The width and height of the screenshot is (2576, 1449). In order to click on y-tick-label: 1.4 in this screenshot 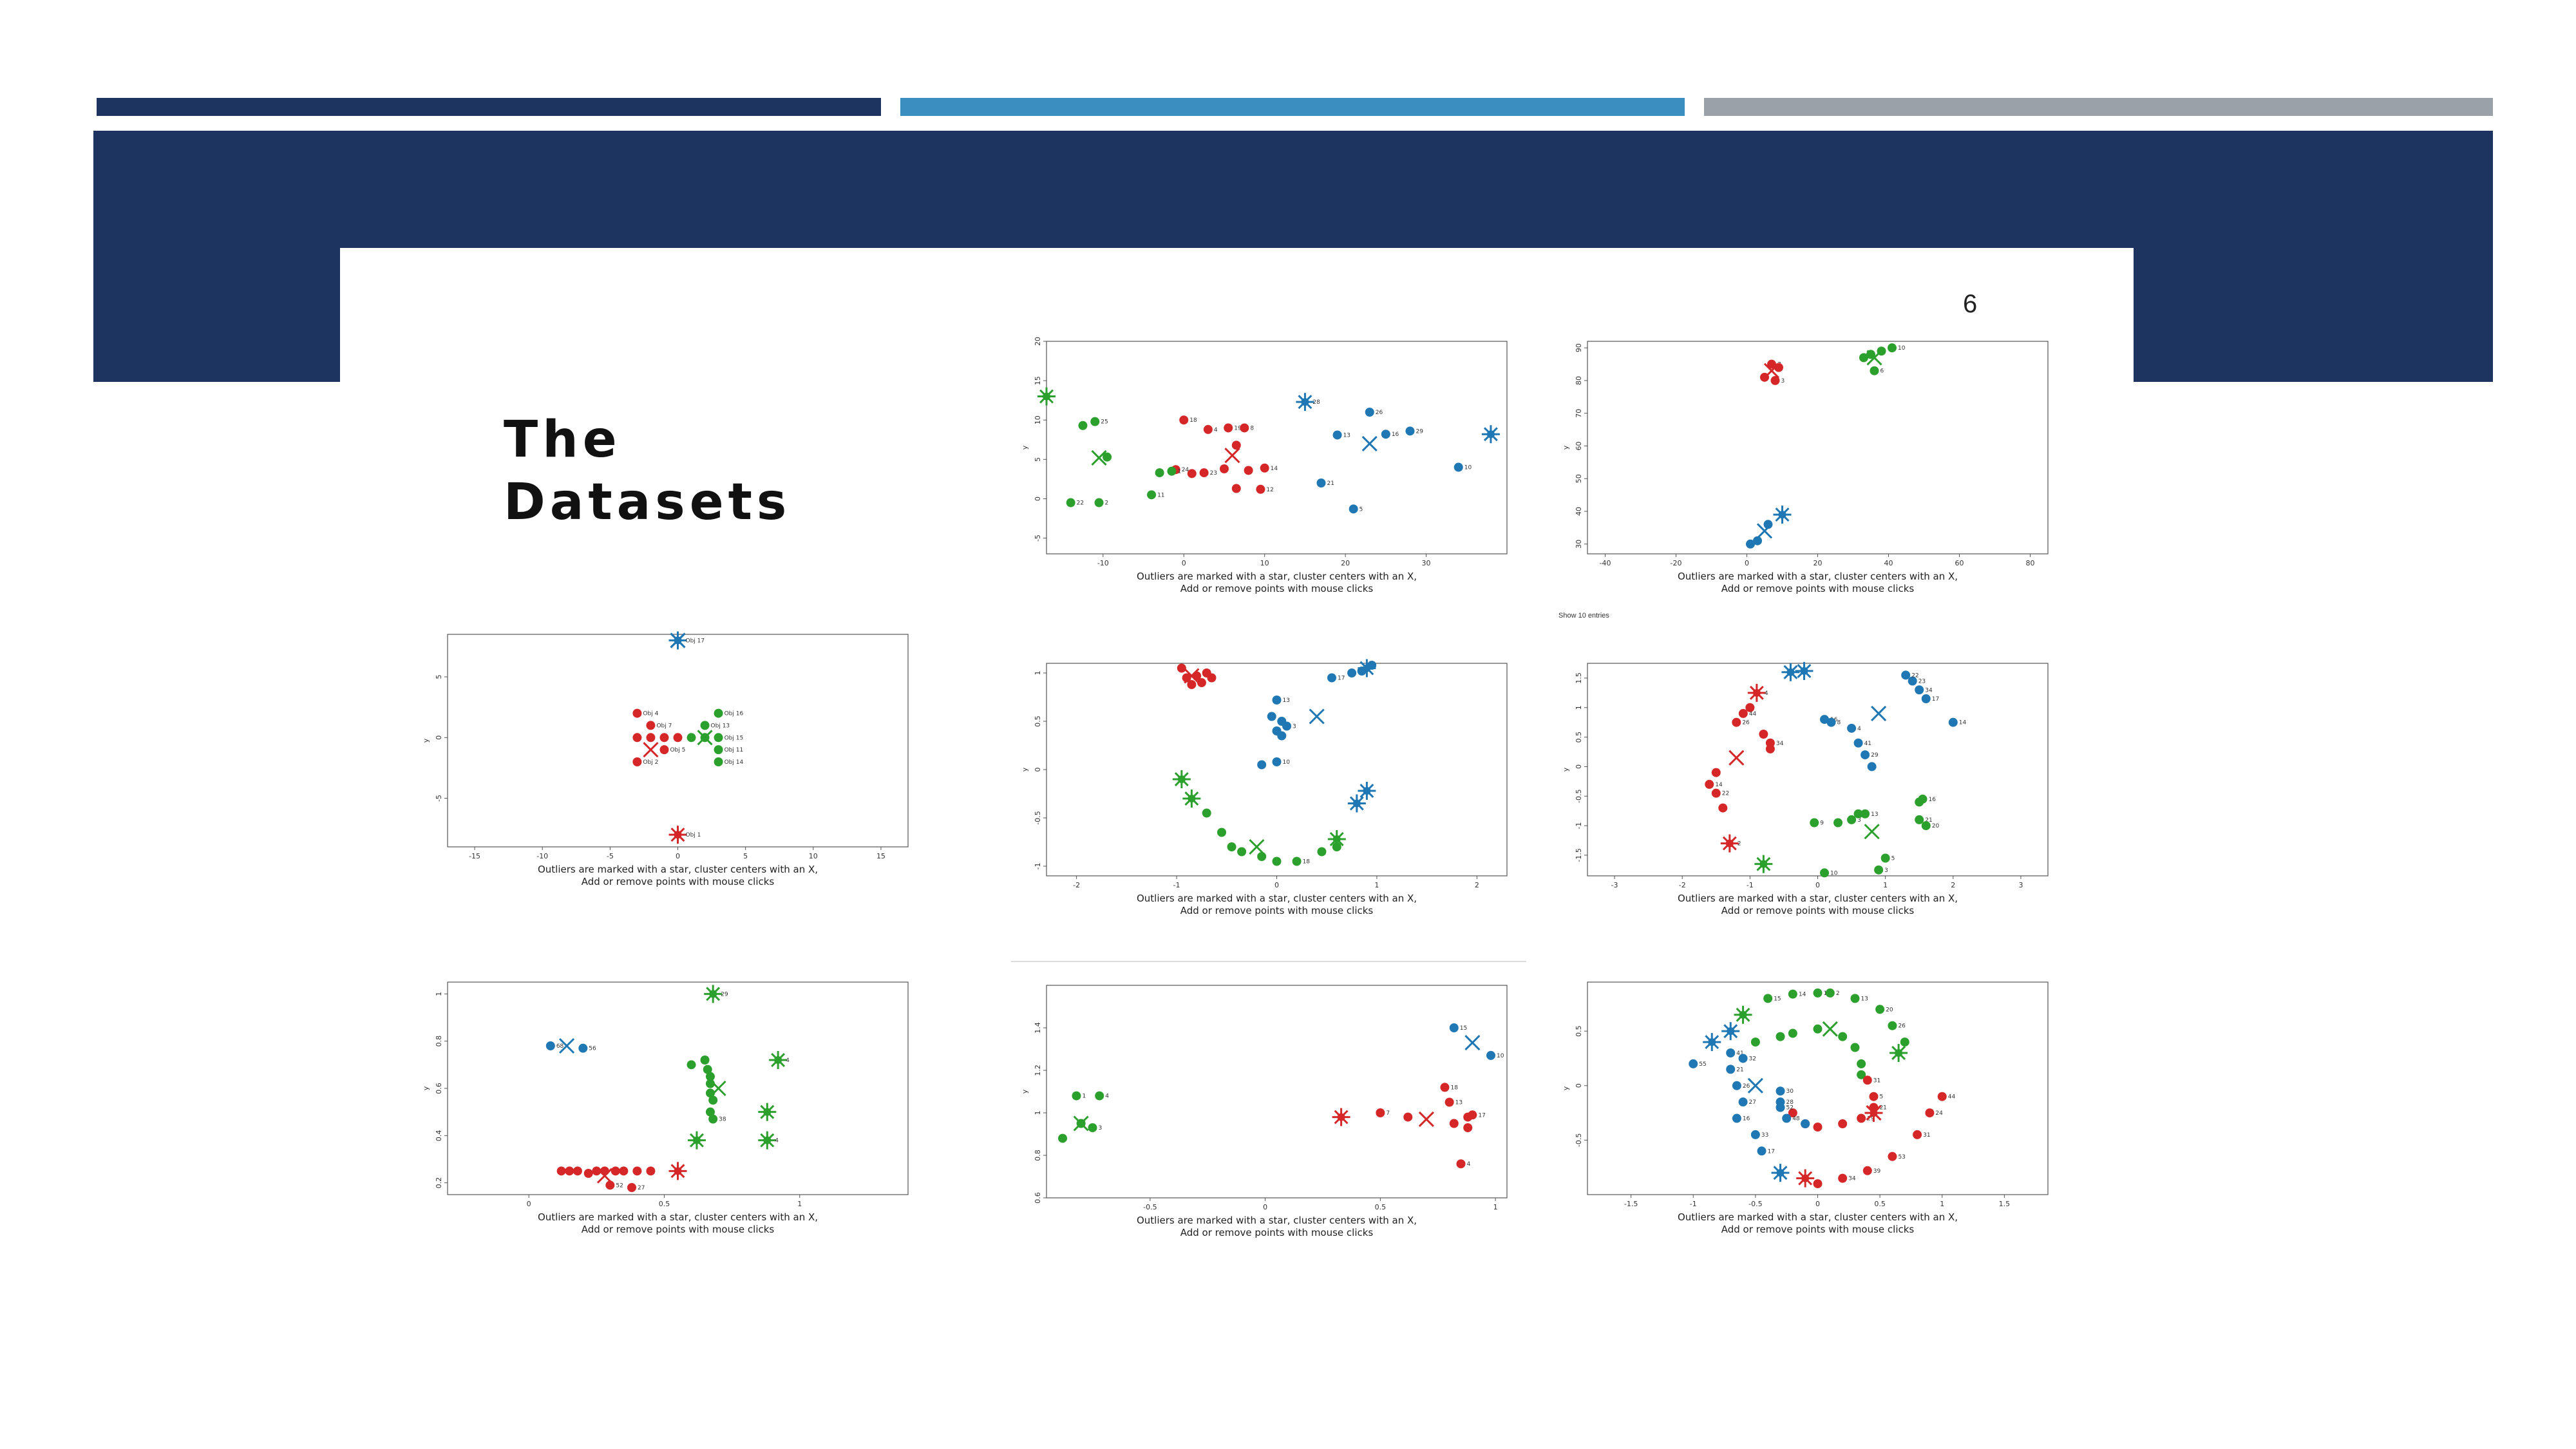, I will do `click(1038, 1028)`.